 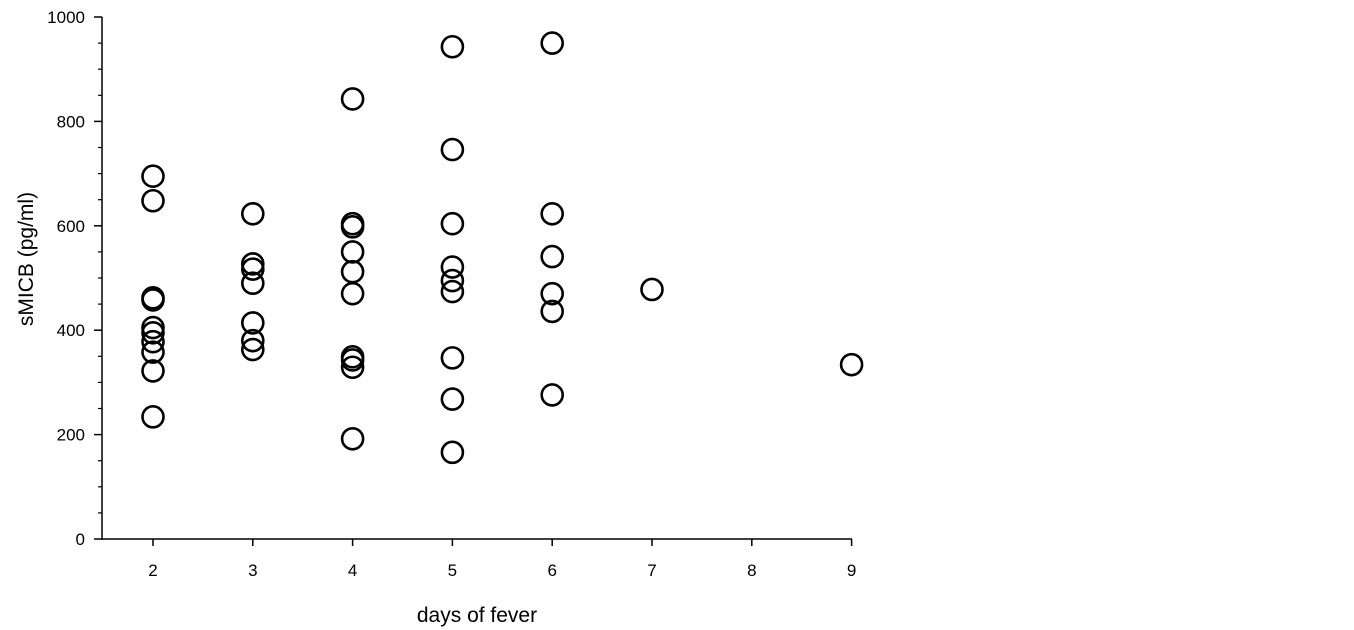 What do you see at coordinates (71, 226) in the screenshot?
I see `y-tick-label: 600` at bounding box center [71, 226].